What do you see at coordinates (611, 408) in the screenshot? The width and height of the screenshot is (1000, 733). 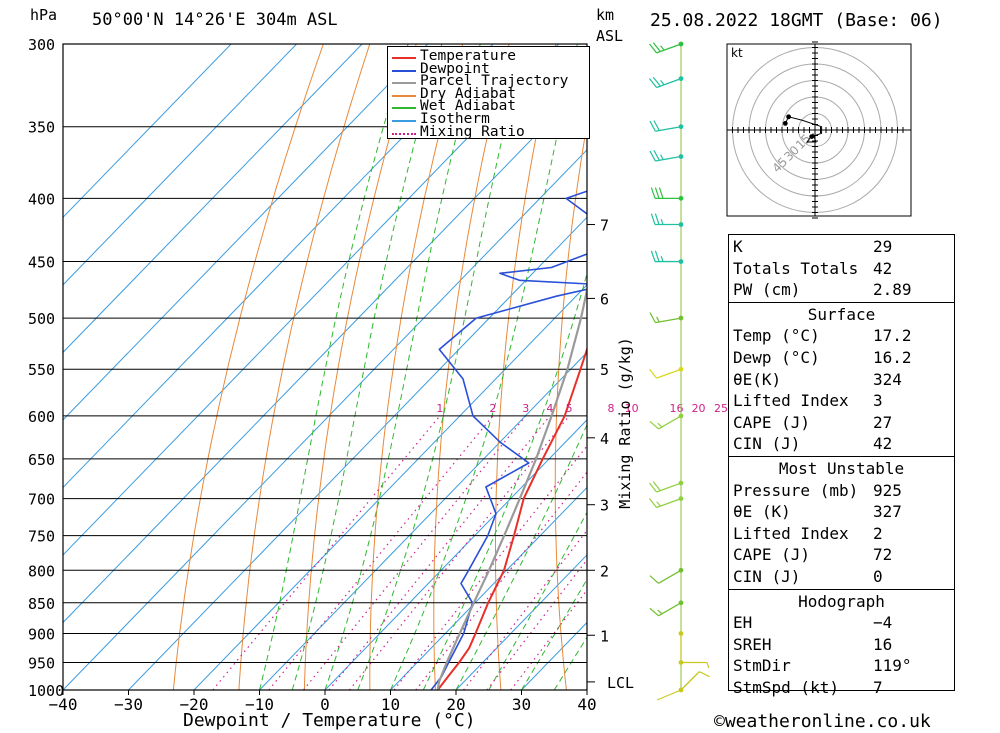 I see `mixing-ratio-tick-label: 8` at bounding box center [611, 408].